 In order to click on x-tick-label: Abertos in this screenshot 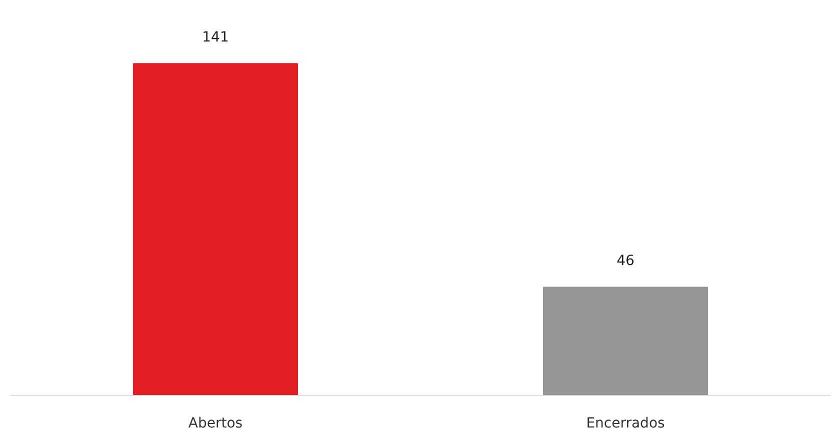, I will do `click(215, 424)`.